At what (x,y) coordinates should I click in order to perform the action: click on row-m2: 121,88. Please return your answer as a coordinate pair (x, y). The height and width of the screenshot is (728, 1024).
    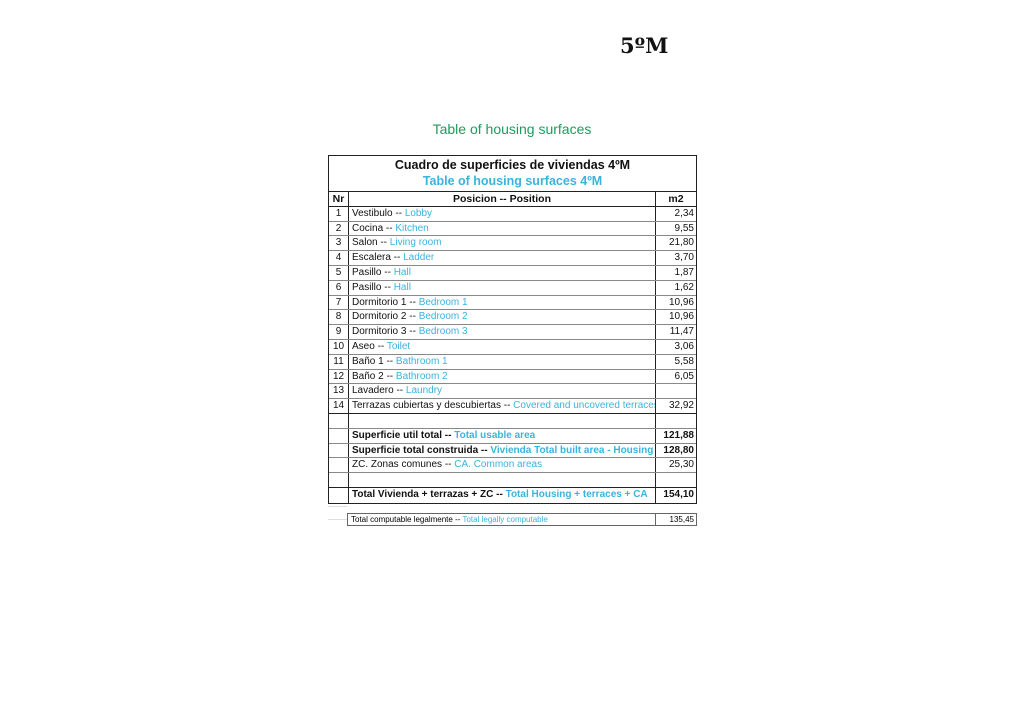
    Looking at the image, I should click on (678, 435).